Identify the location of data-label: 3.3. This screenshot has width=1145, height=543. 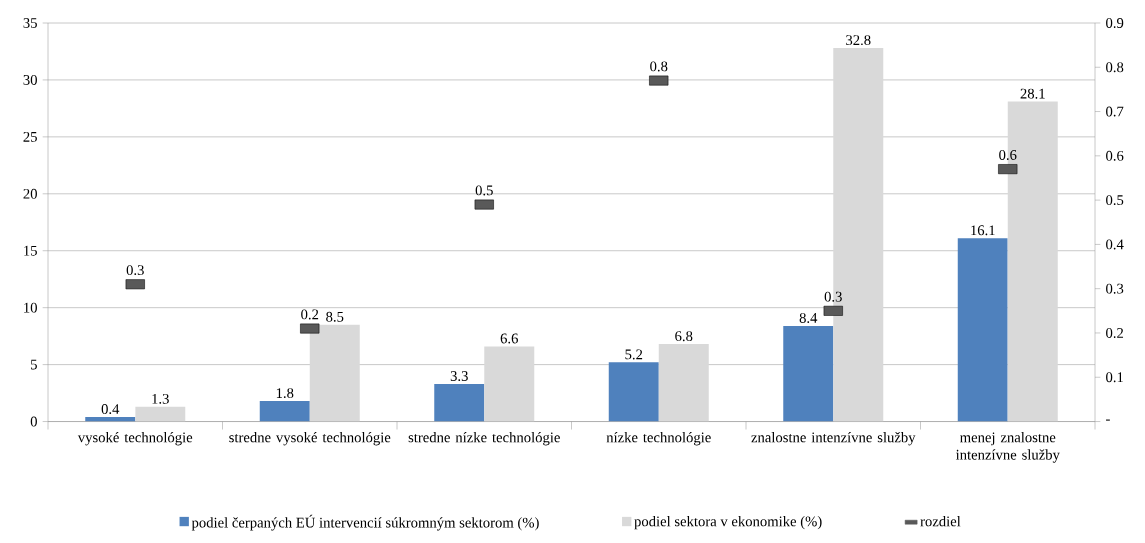
(459, 376).